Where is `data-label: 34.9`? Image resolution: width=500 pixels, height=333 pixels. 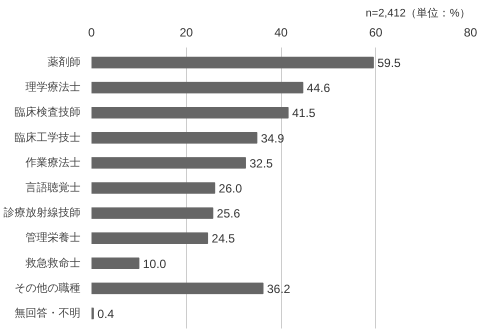 data-label: 34.9 is located at coordinates (272, 138).